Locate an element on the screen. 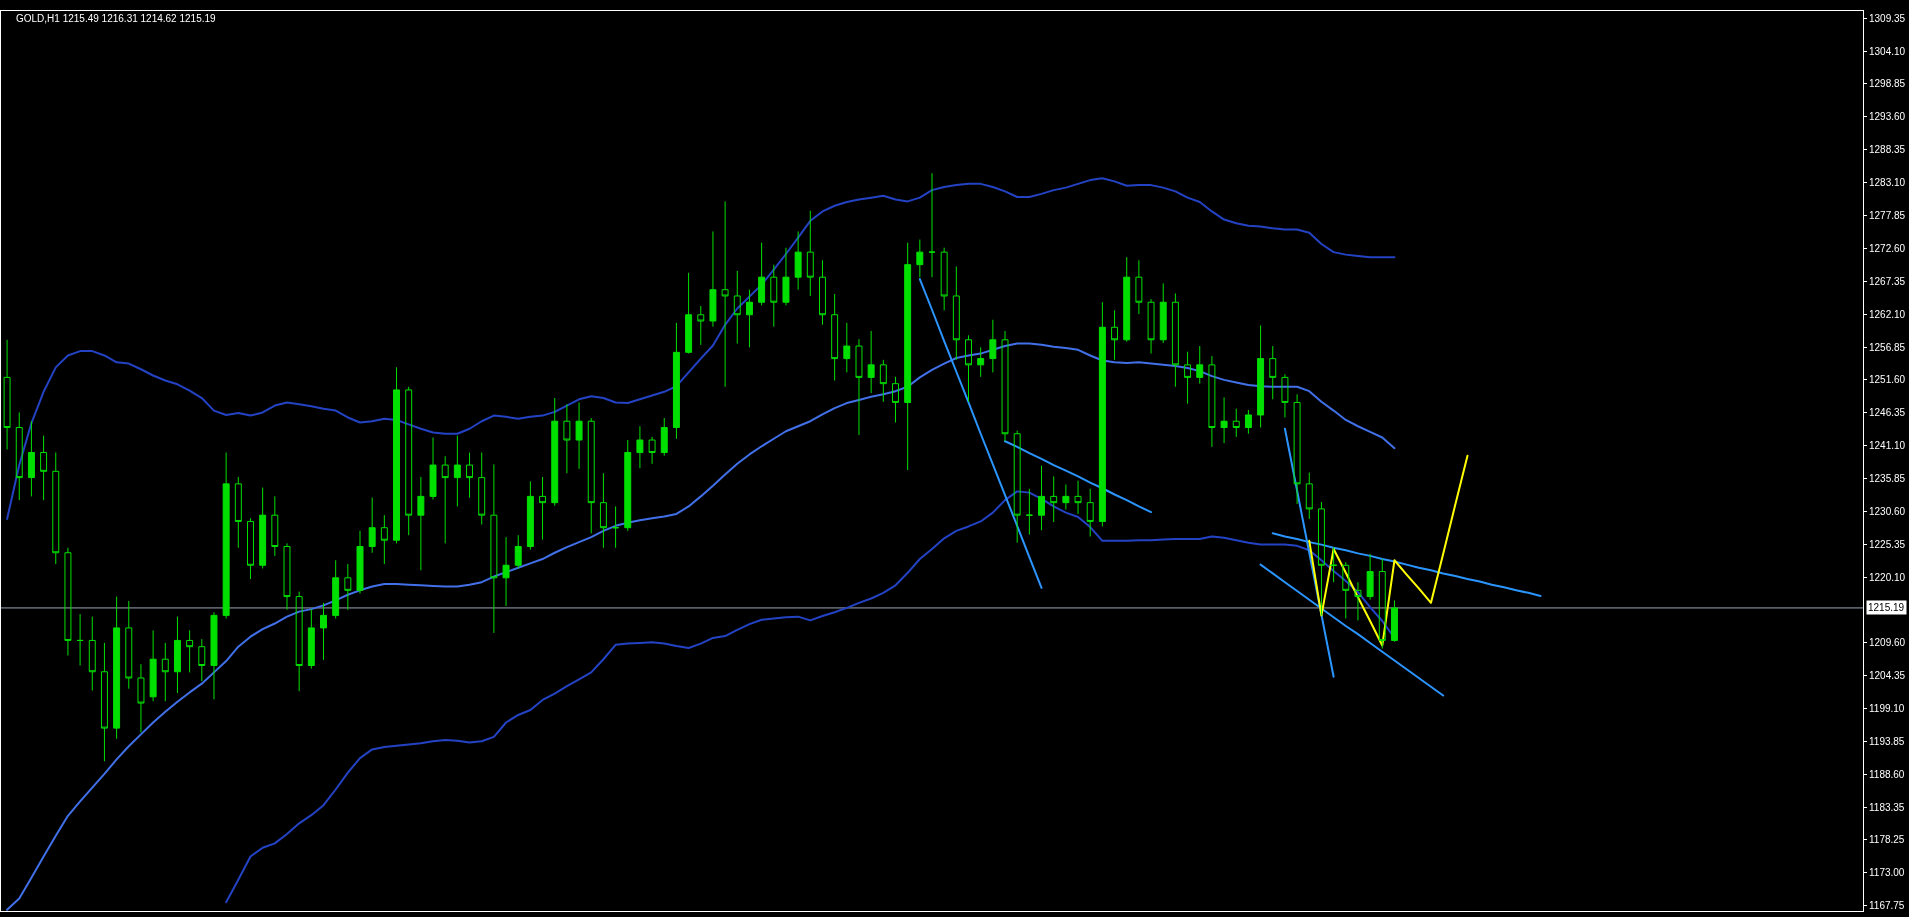  y-tick-label: 1204.35 is located at coordinates (1887, 676).